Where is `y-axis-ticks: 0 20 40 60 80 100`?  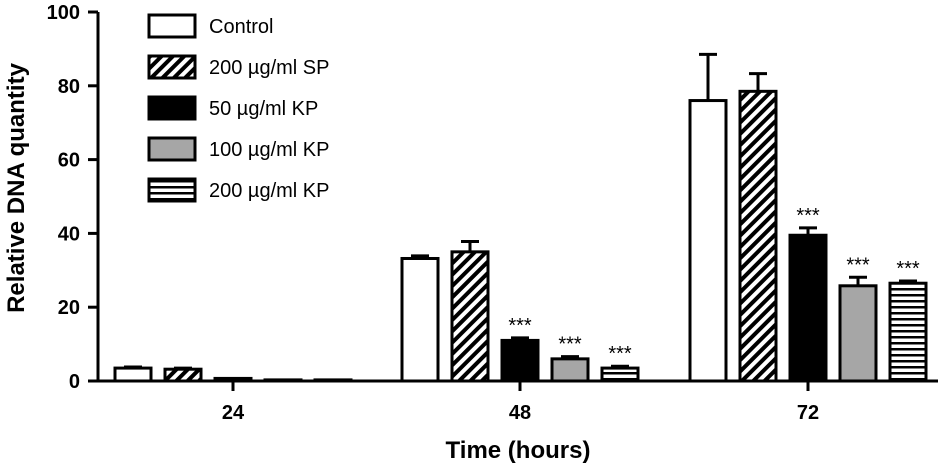
y-axis-ticks: 0 20 40 60 80 100 is located at coordinates (72, 197).